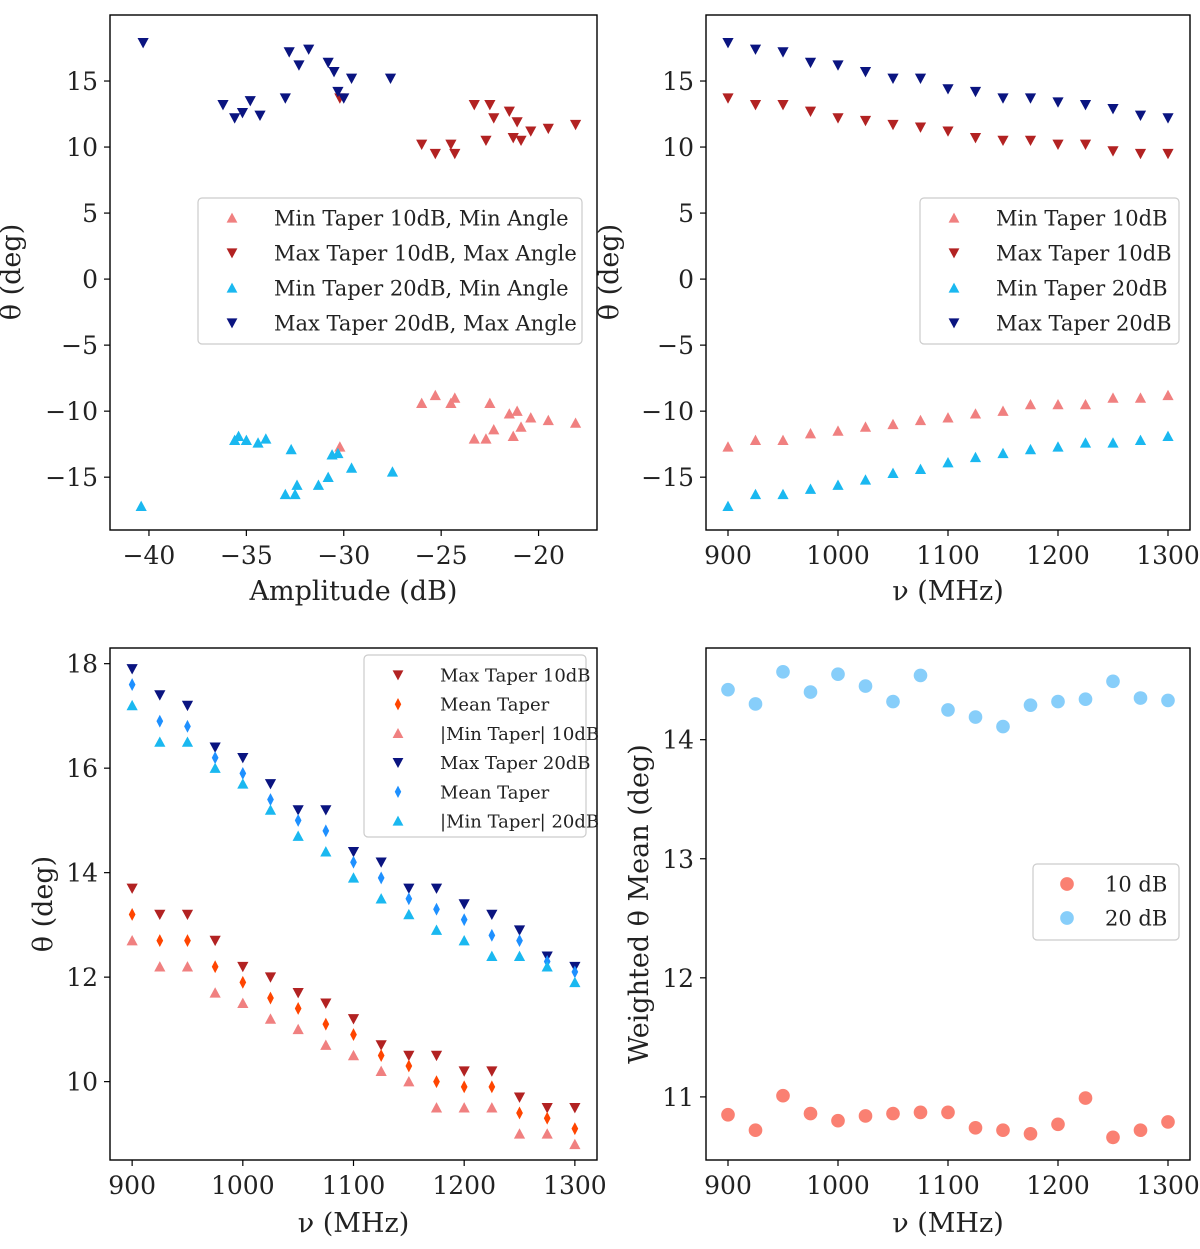 This screenshot has height=1249, width=1200. I want to click on y-tick-label: 18, so click(82, 664).